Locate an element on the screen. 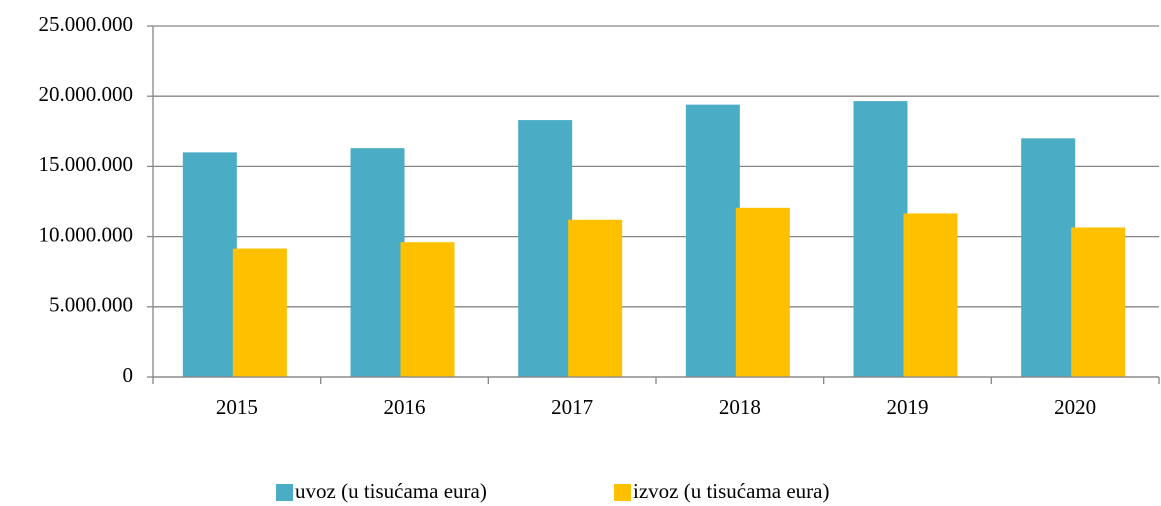 The width and height of the screenshot is (1161, 506). x-tick-label: 2019 is located at coordinates (908, 407).